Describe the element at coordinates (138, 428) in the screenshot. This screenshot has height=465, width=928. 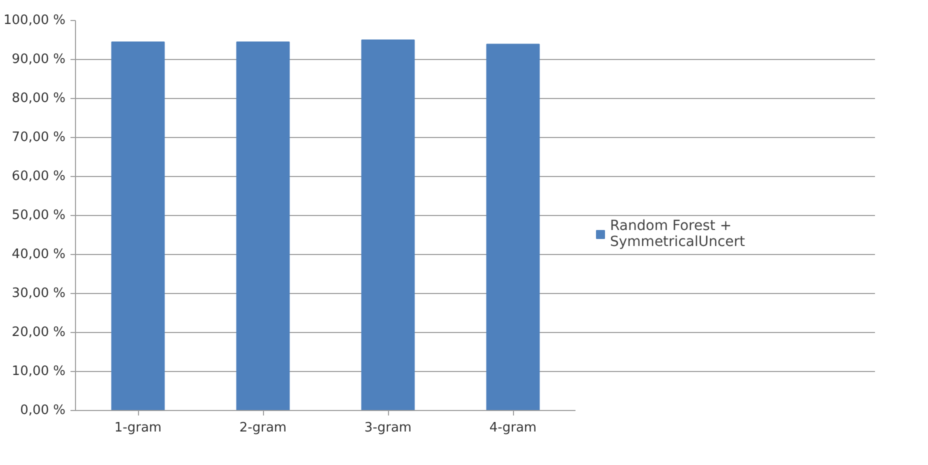
I see `x-tick-label: 1-gram` at that location.